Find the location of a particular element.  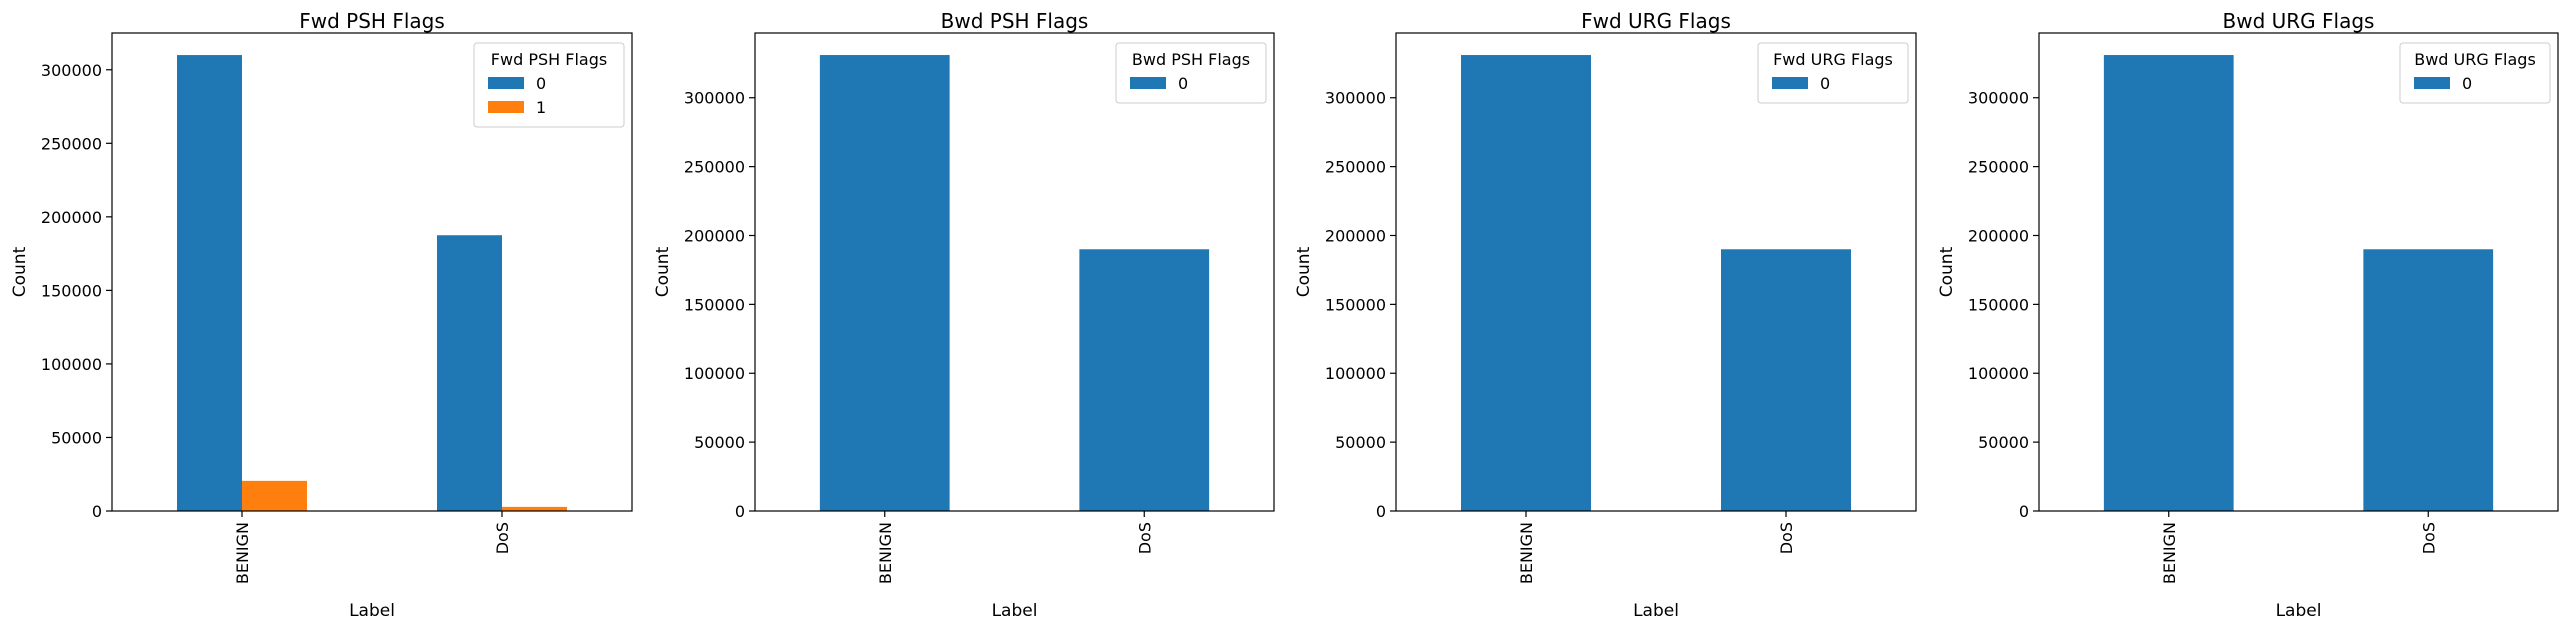

legend: Bwd URG Flags 0 is located at coordinates (2475, 73).